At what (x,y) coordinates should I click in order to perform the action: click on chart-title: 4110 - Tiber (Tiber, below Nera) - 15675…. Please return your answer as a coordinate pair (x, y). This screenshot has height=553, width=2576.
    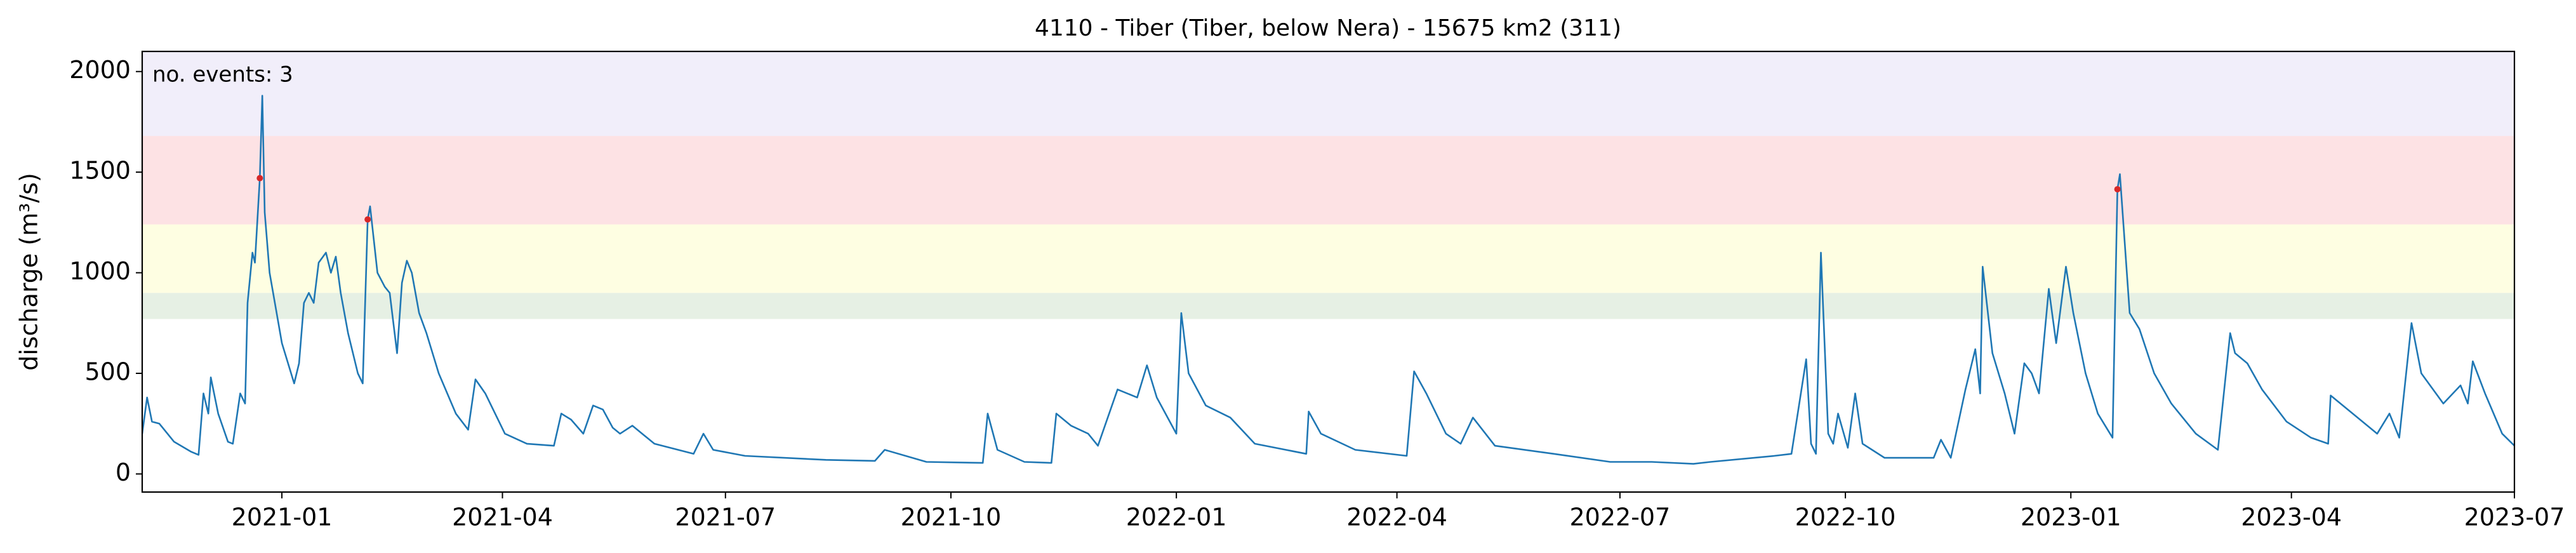
    Looking at the image, I should click on (1328, 28).